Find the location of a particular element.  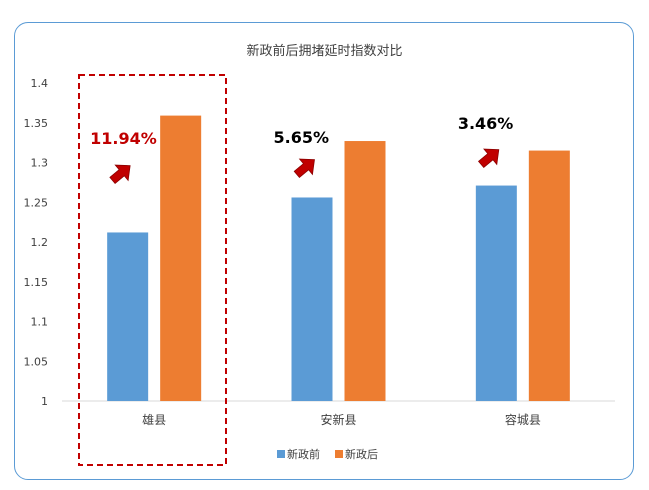

percentage-annotation: 5.65% is located at coordinates (302, 137).